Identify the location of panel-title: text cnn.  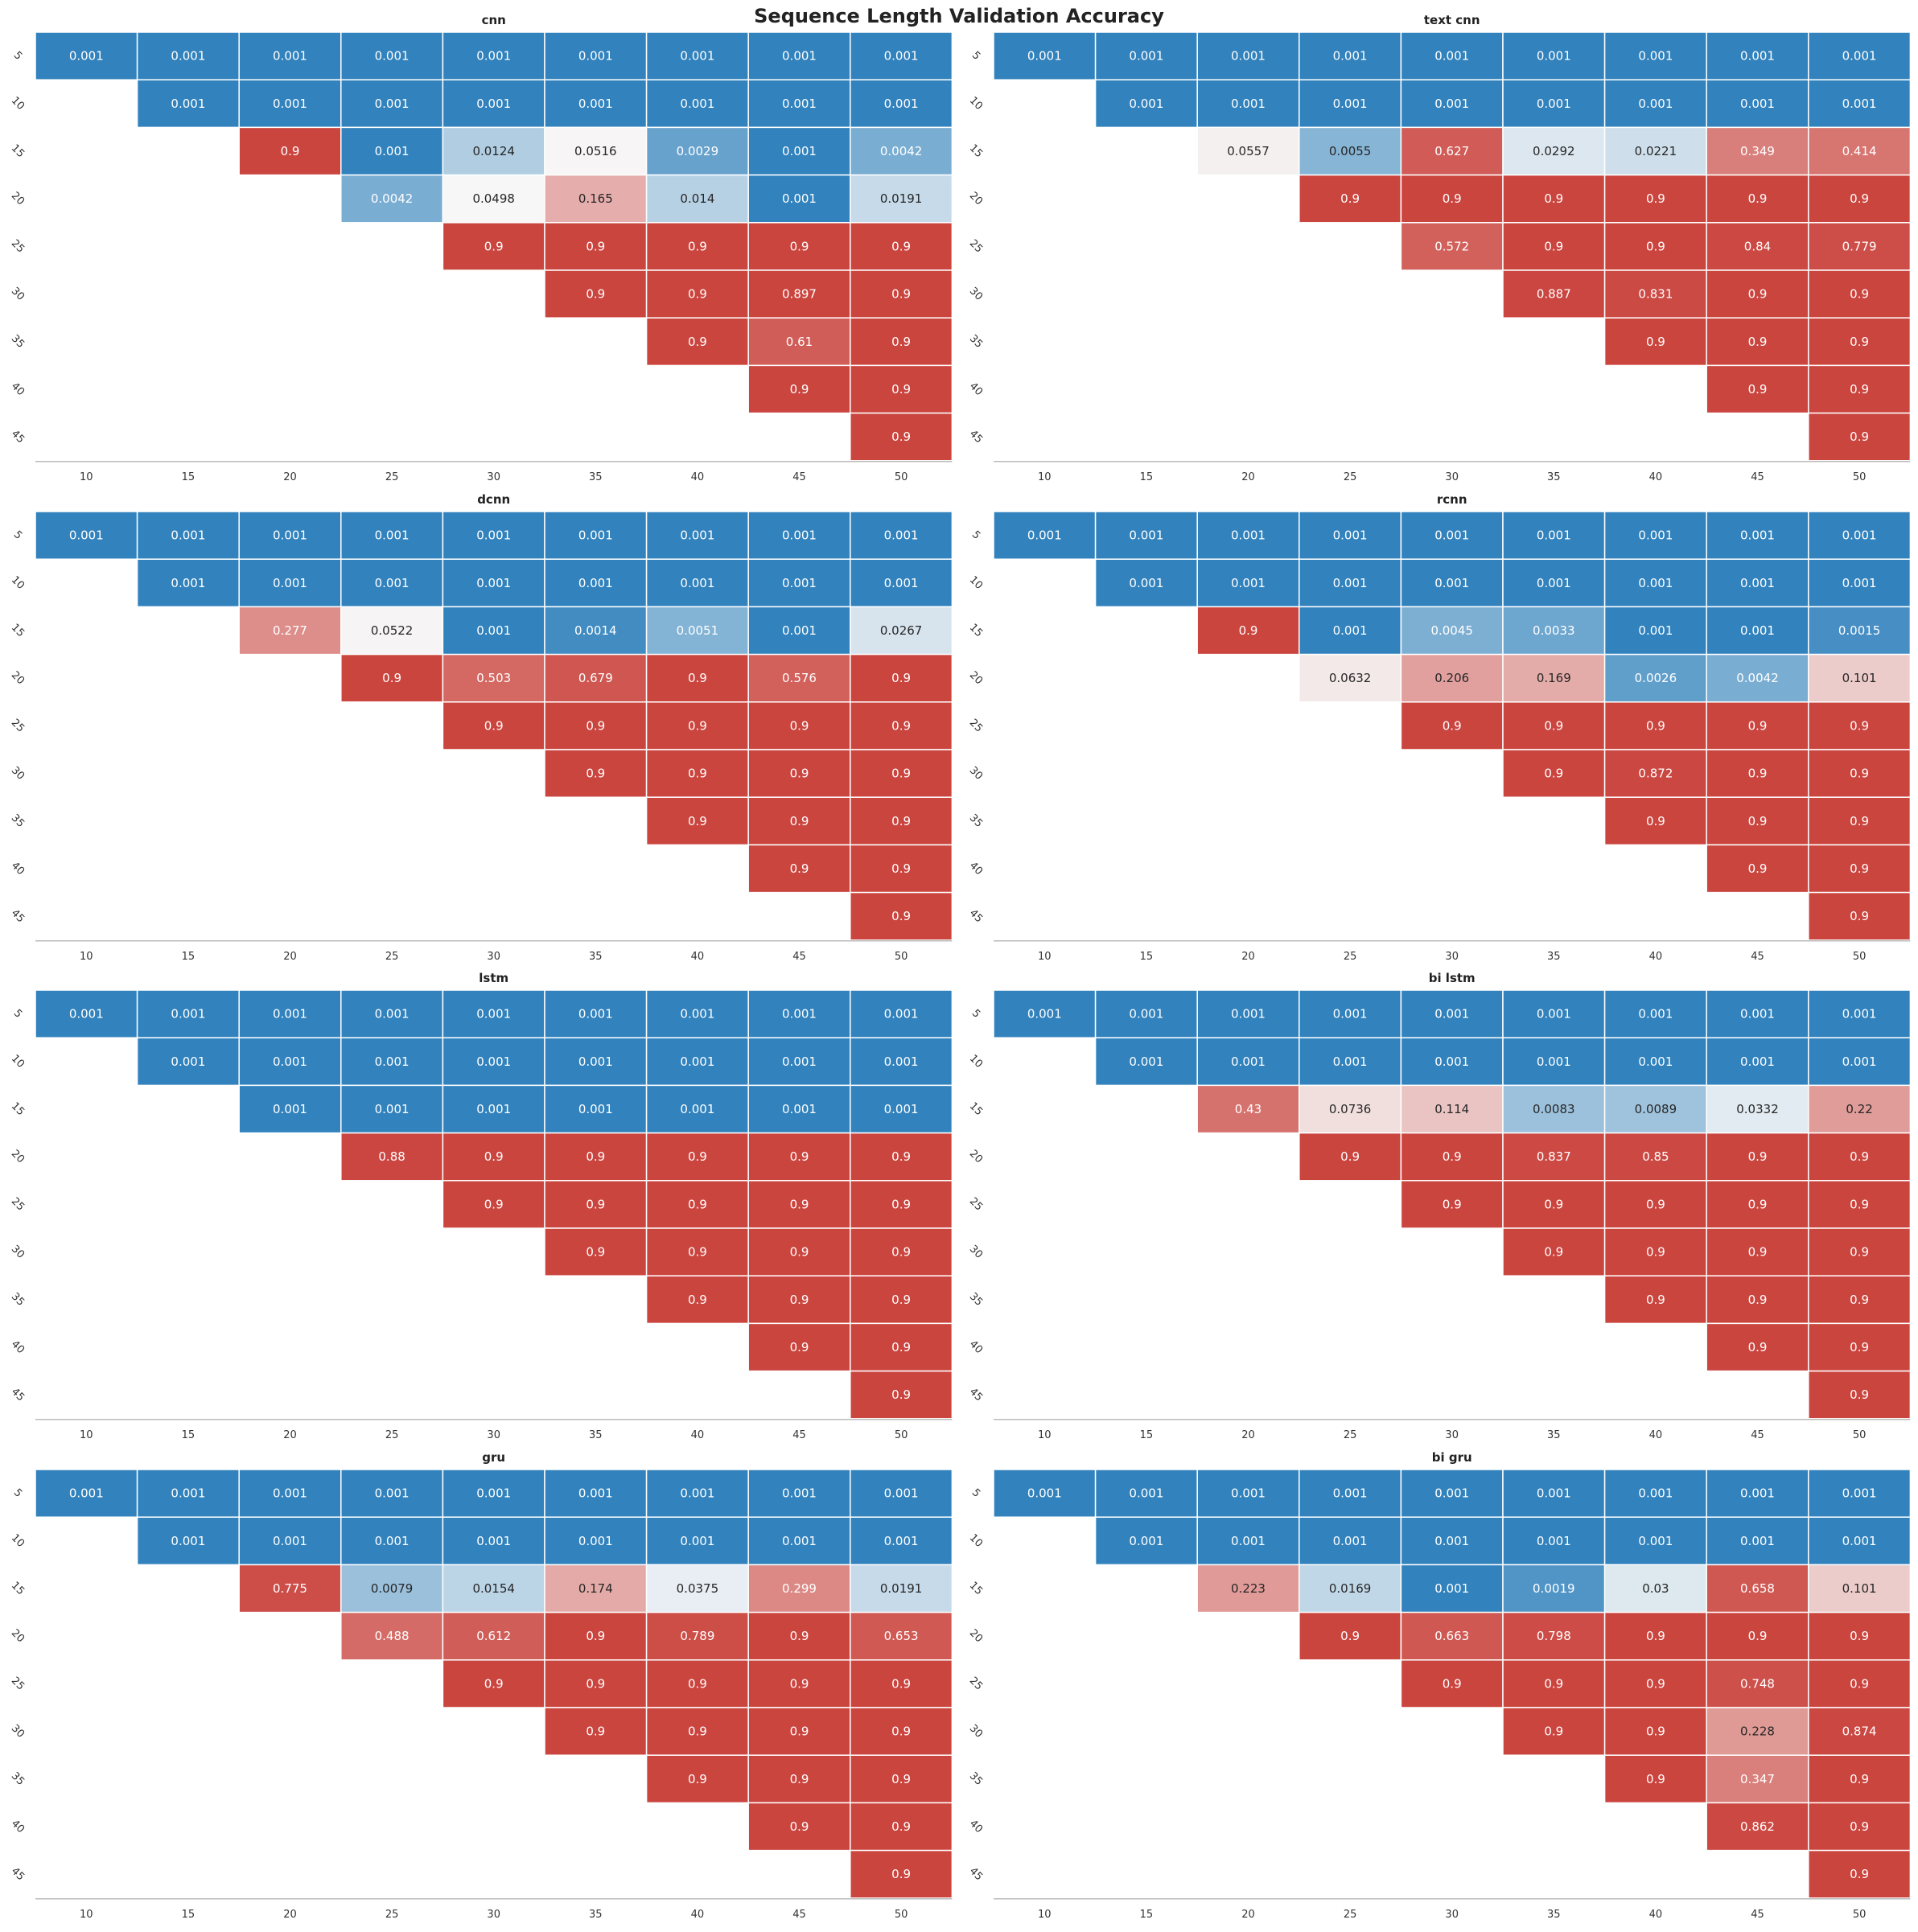
(1452, 20).